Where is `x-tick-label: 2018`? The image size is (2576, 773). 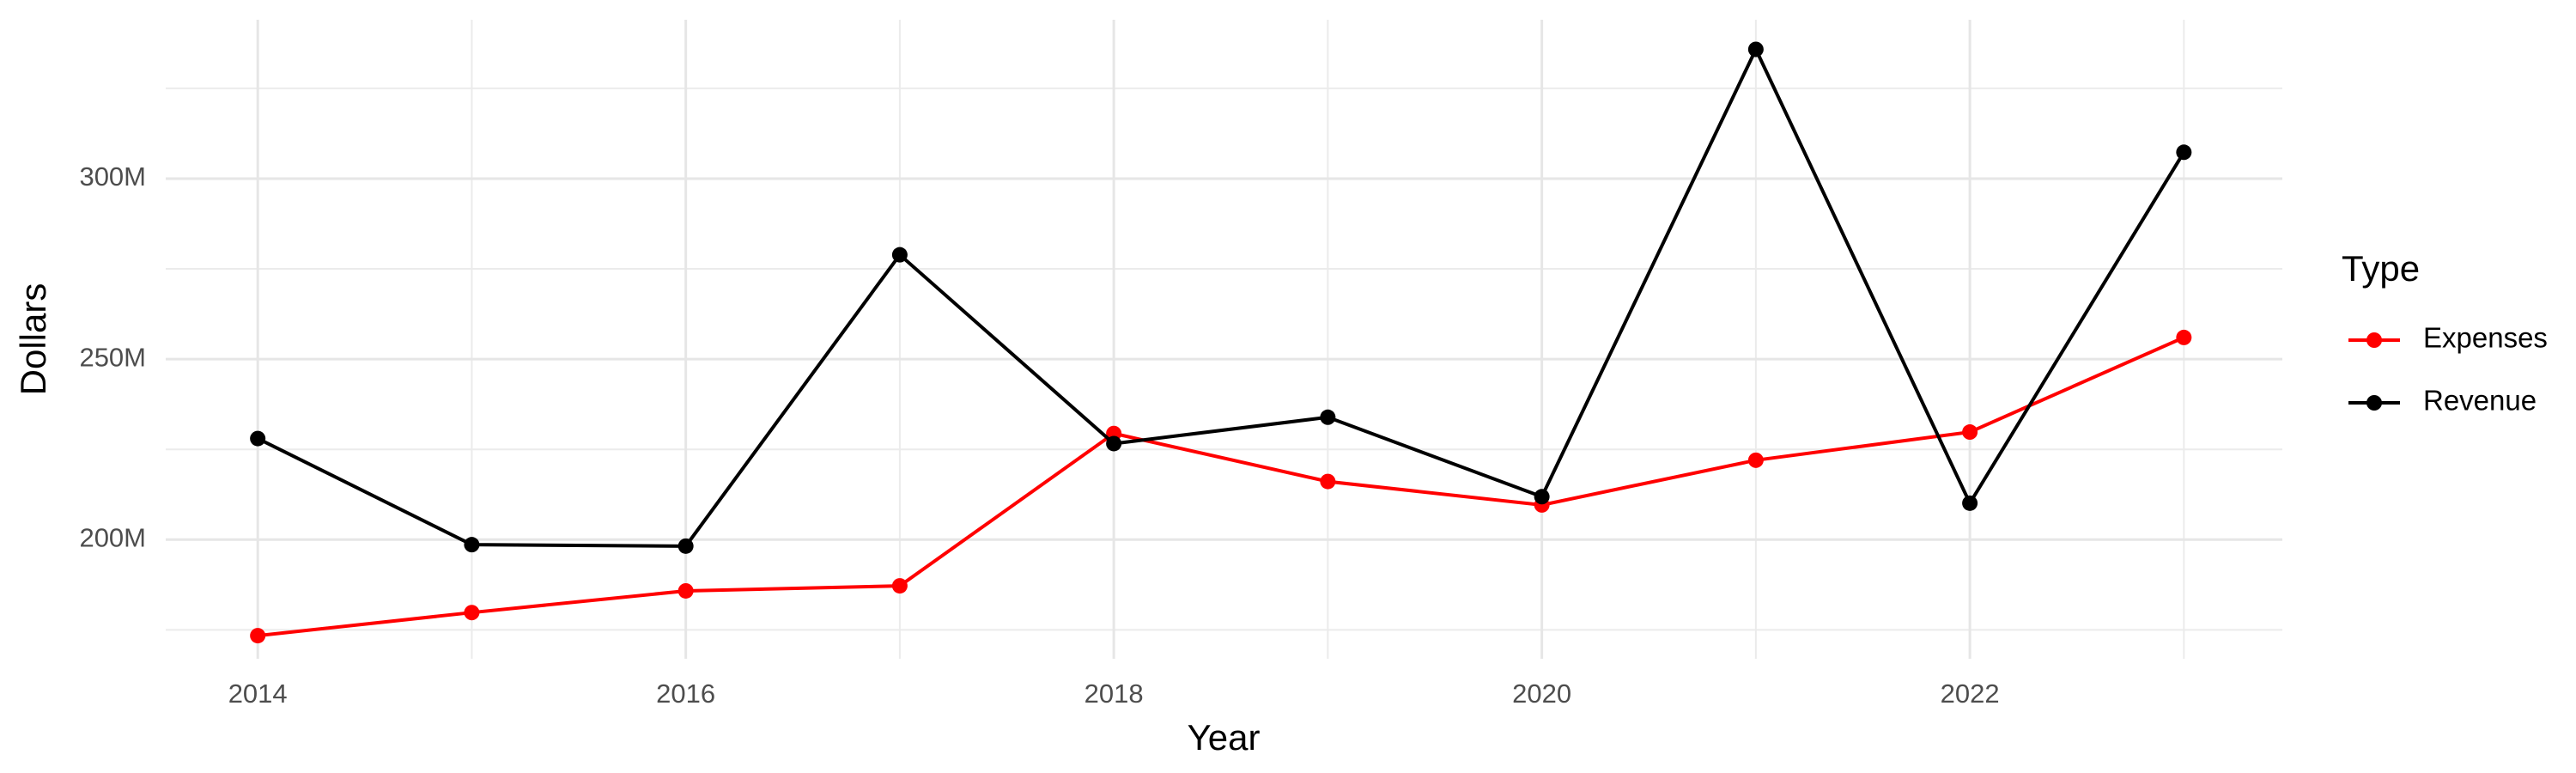
x-tick-label: 2018 is located at coordinates (1114, 694).